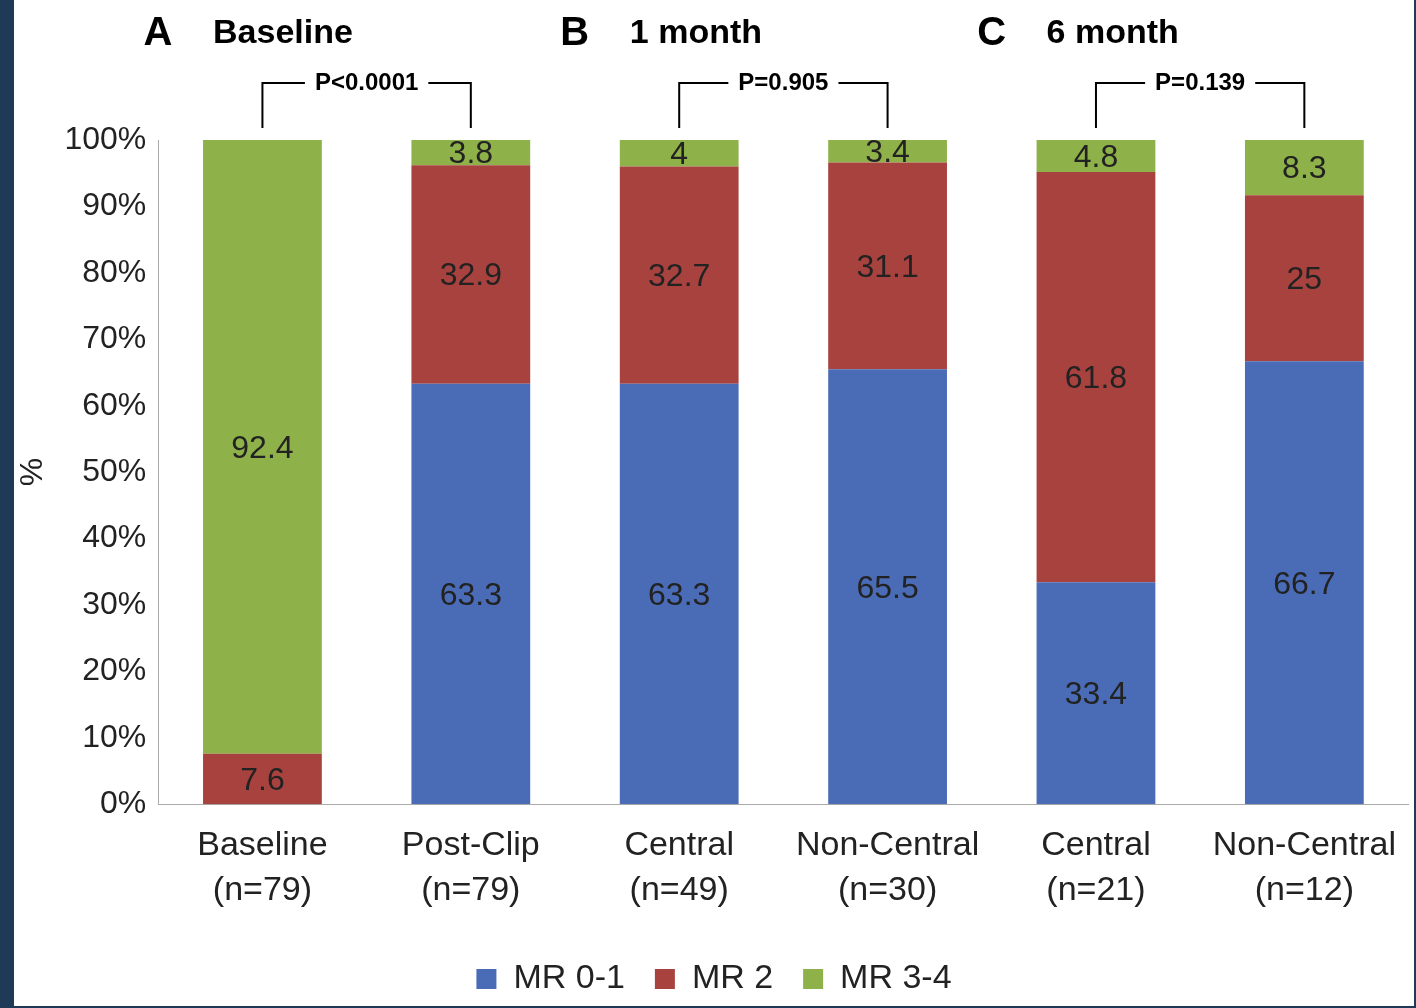  What do you see at coordinates (470, 865) in the screenshot?
I see `x-tick-label: Post-Clip (n=79)` at bounding box center [470, 865].